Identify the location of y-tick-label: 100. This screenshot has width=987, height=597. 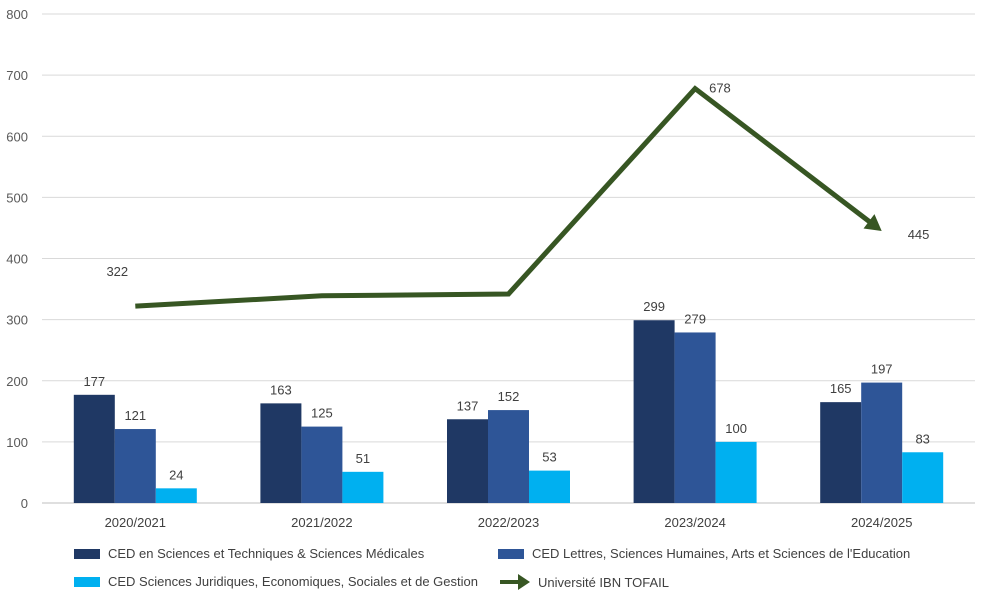
(17, 442).